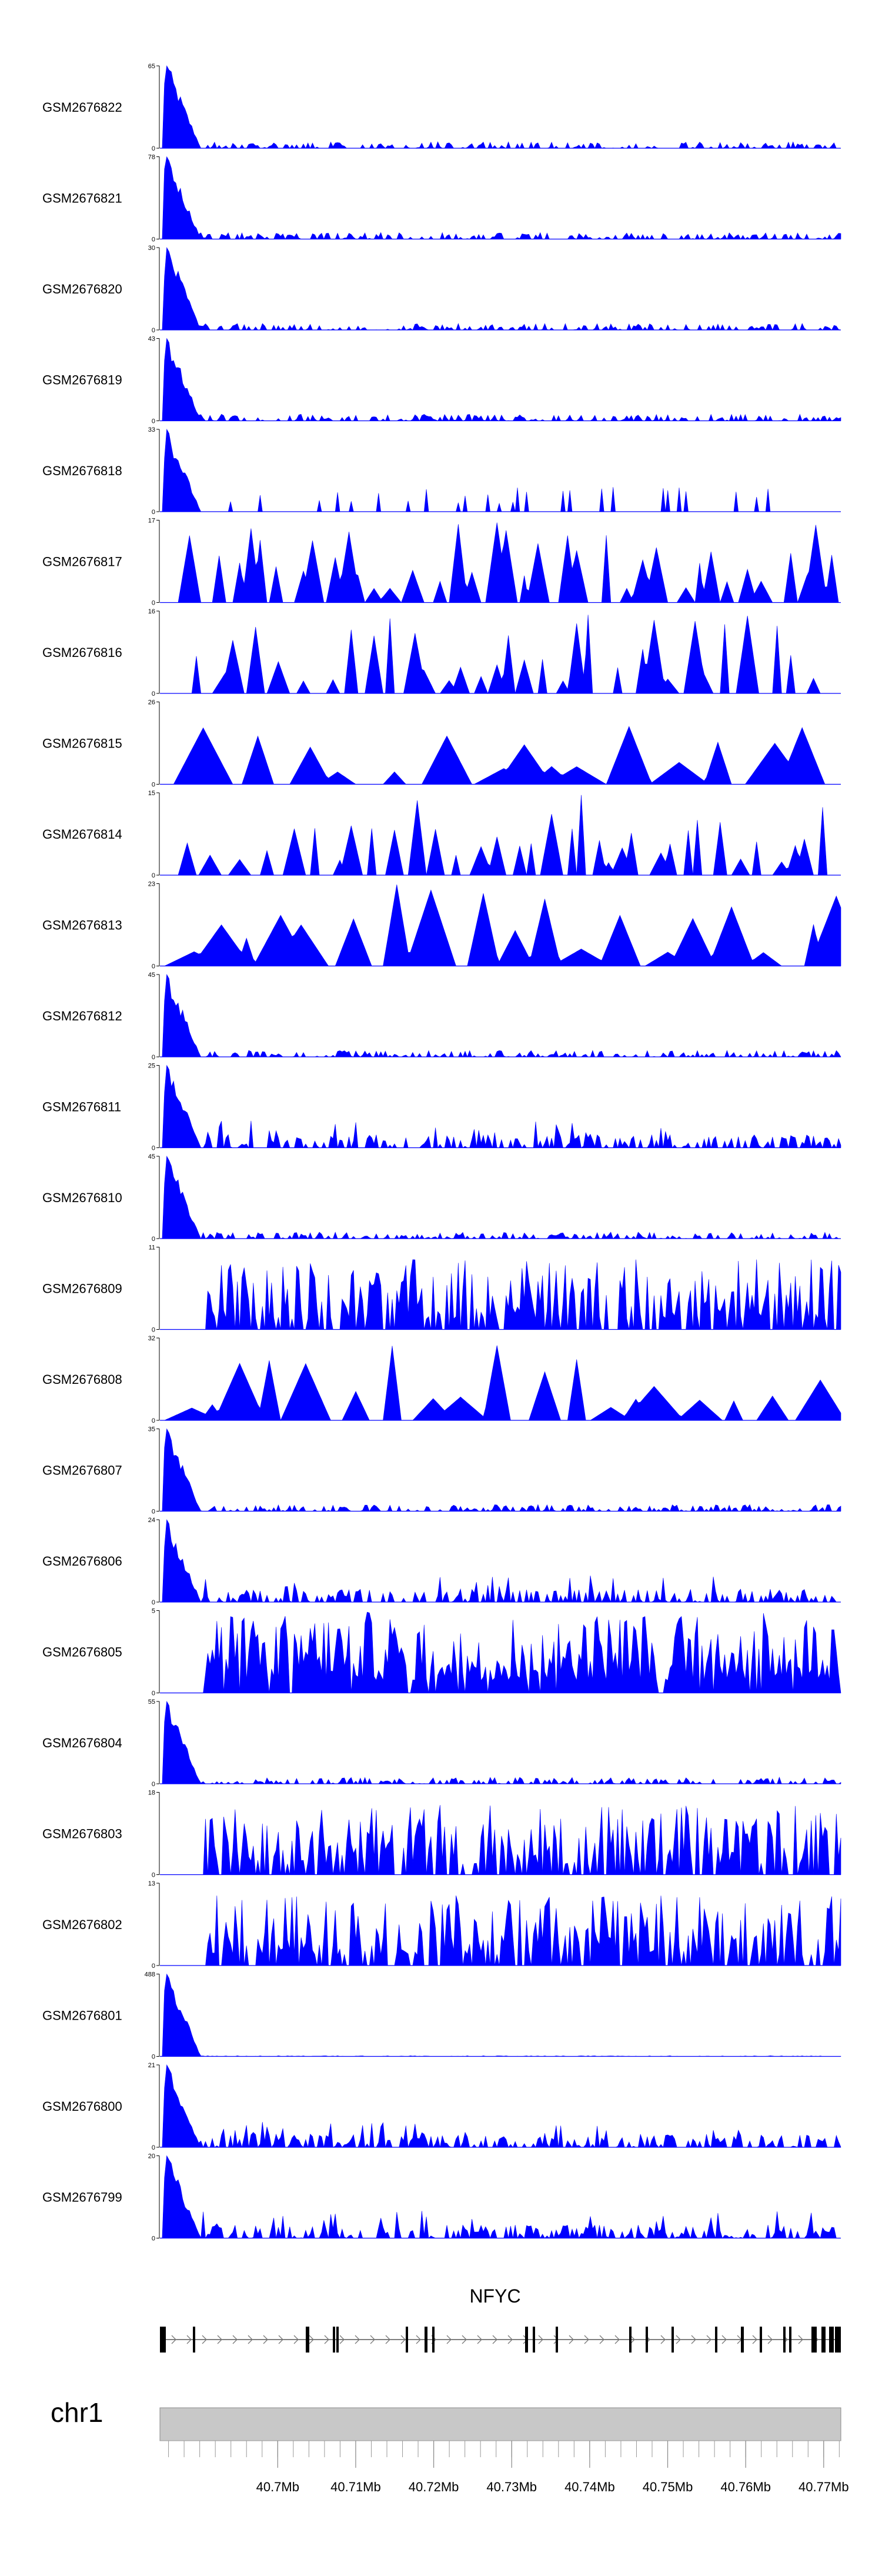  Describe the element at coordinates (82, 2015) in the screenshot. I see `track-label: GSM2676801` at that location.